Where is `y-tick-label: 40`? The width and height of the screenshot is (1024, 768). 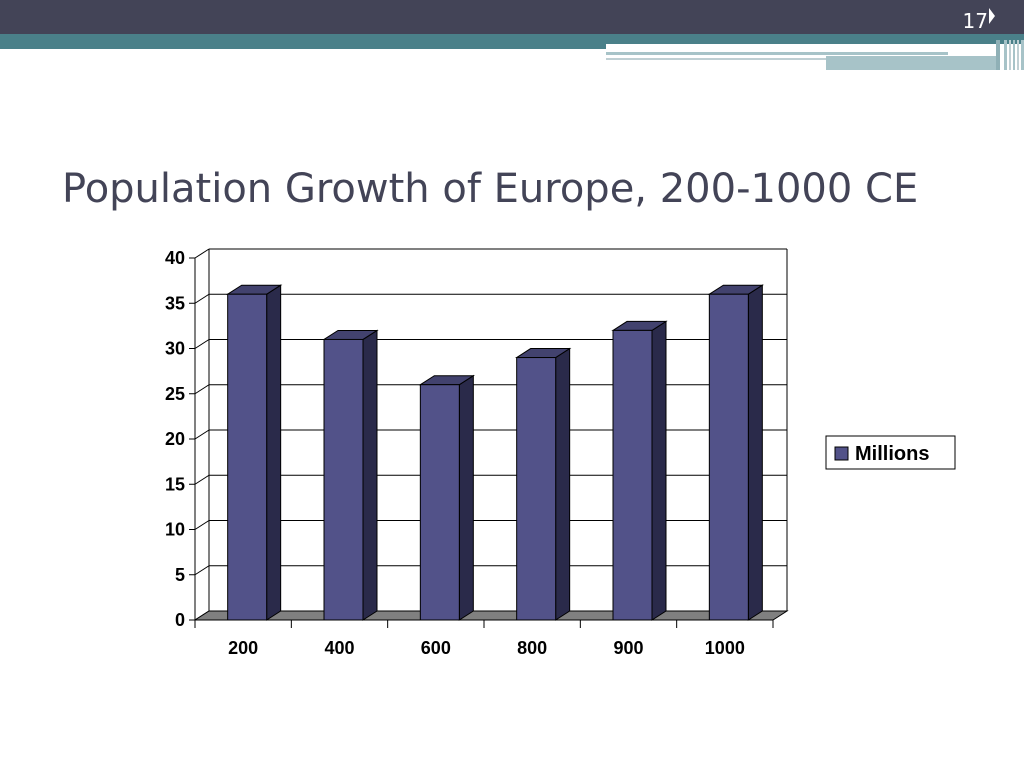 y-tick-label: 40 is located at coordinates (175, 258).